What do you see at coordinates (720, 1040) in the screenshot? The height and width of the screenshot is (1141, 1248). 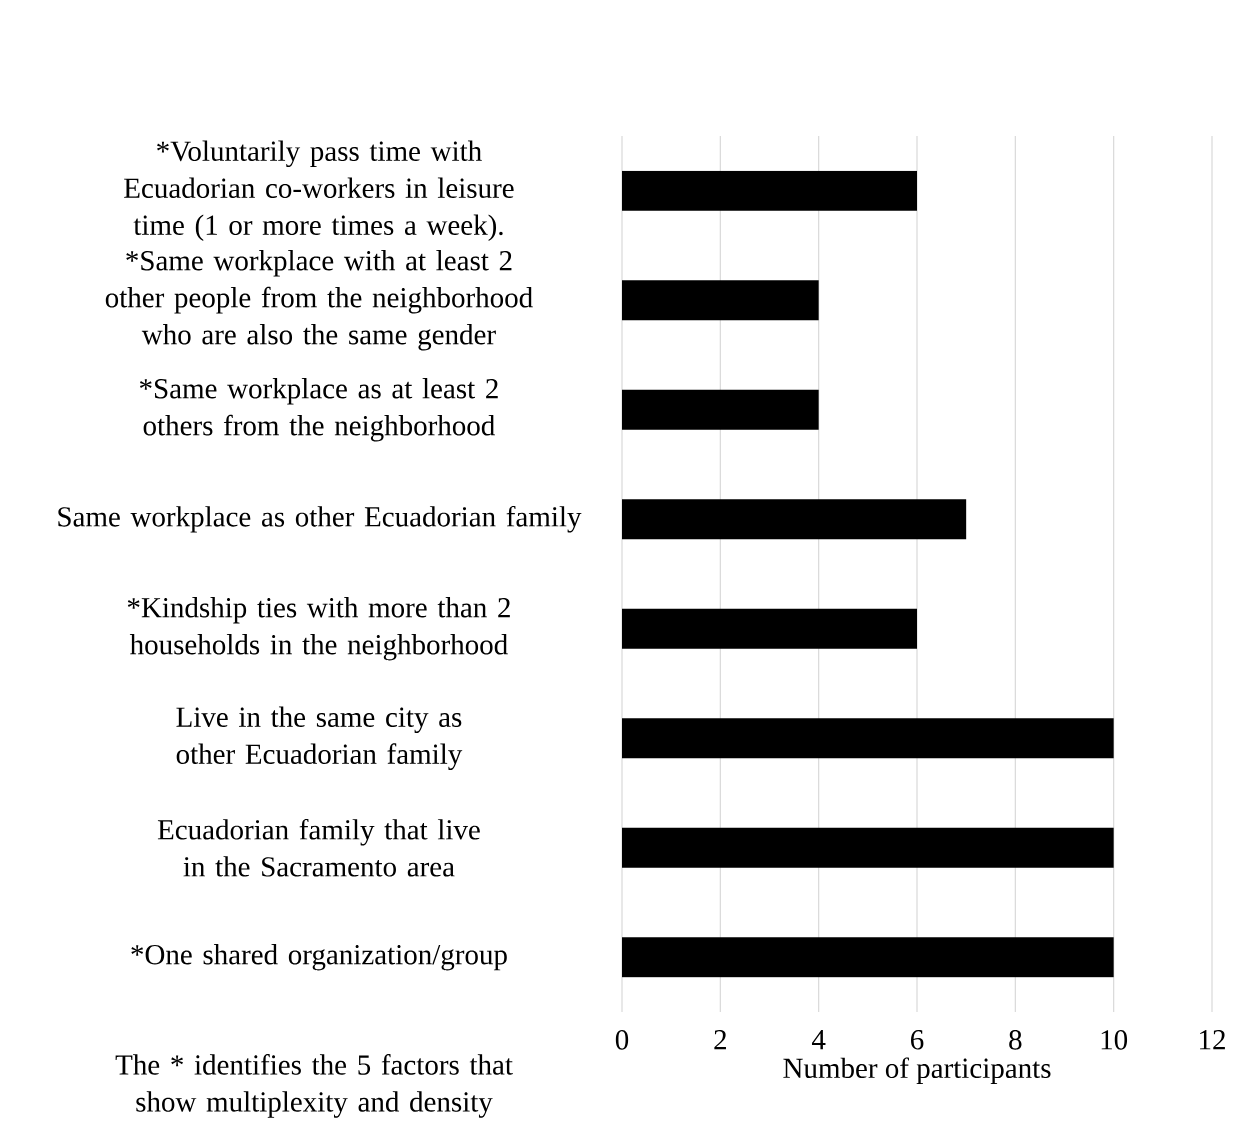 I see `x-tick-label: 2` at bounding box center [720, 1040].